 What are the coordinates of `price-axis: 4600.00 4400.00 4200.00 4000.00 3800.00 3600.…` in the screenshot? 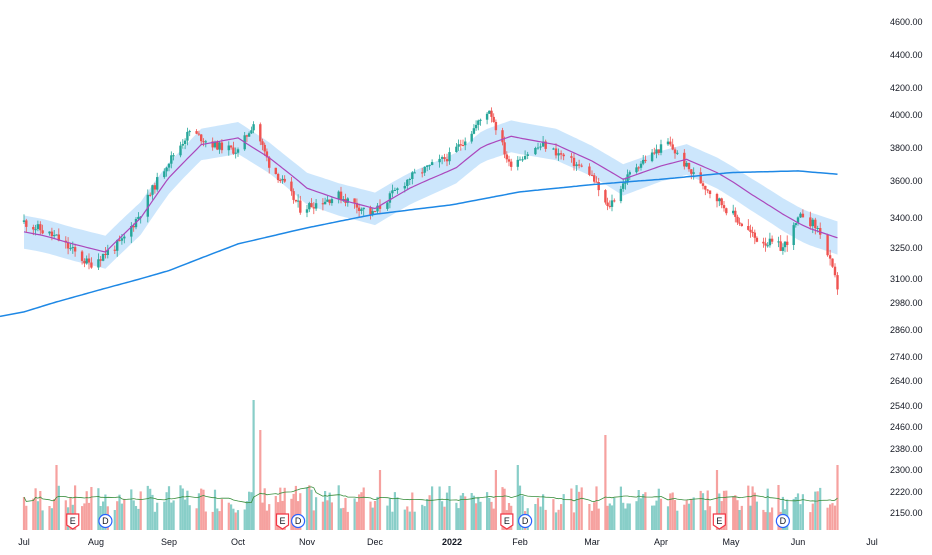 It's located at (906, 267).